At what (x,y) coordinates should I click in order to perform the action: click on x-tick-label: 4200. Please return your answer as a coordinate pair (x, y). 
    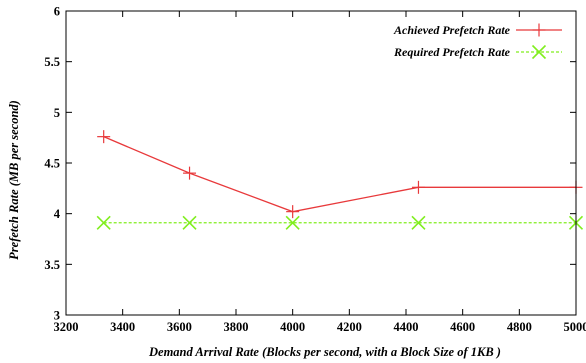
    Looking at the image, I should click on (349, 327).